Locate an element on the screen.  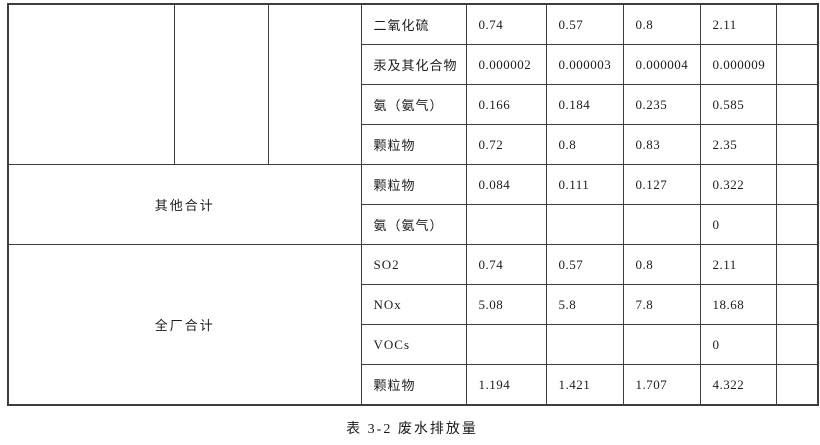
value-cell: 0.184 is located at coordinates (584, 104).